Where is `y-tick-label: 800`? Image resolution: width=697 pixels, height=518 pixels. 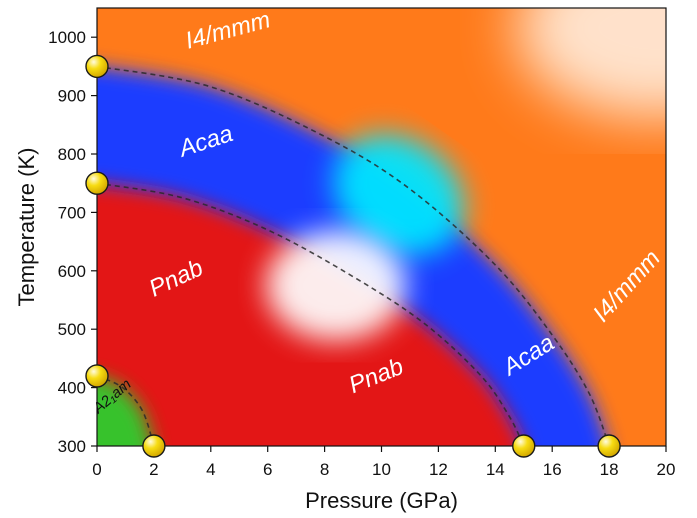
y-tick-label: 800 is located at coordinates (72, 154).